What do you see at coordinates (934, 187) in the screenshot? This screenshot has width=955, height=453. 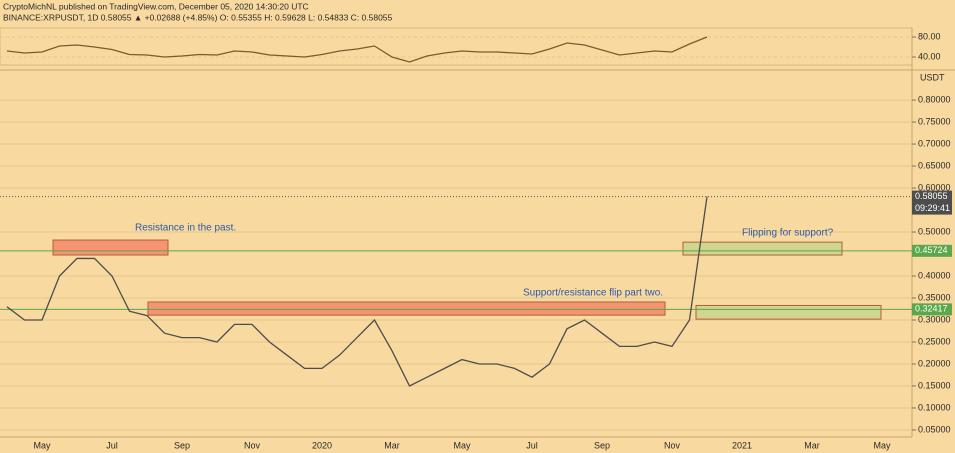 I see `y-tick-label: 0.60000` at bounding box center [934, 187].